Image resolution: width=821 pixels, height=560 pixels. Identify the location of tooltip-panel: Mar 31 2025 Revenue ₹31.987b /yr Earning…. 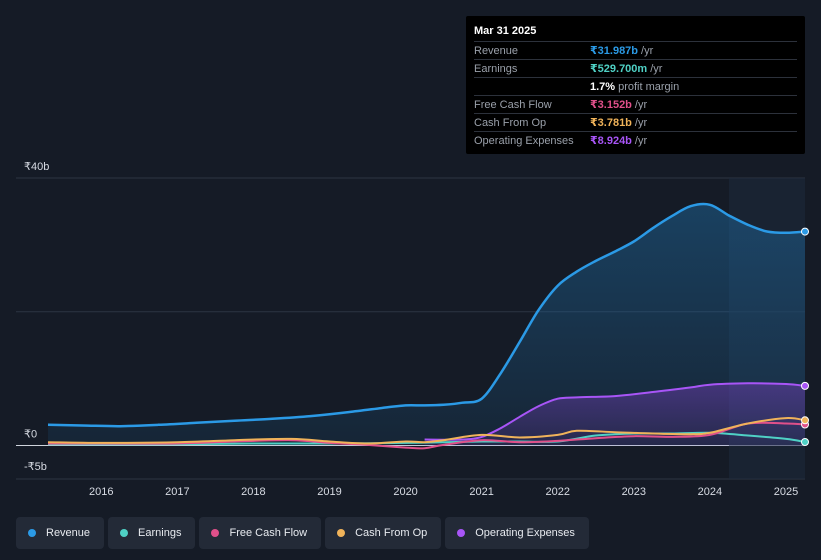
(635, 85).